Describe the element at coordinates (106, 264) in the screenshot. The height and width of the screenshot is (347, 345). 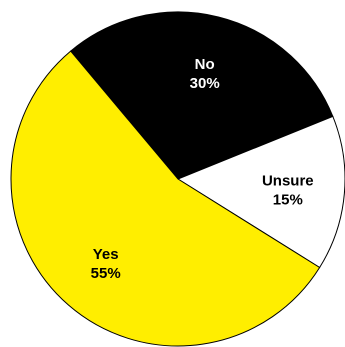
I see `pie-label-yes: Yes 55%` at that location.